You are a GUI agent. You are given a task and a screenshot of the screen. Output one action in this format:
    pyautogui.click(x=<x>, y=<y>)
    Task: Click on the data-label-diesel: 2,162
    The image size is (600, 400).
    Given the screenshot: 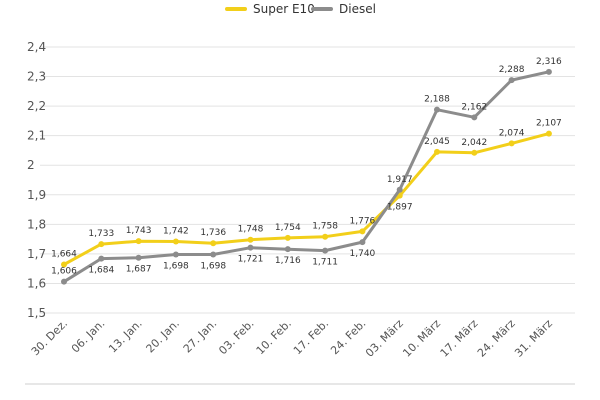 What is the action you would take?
    pyautogui.click(x=474, y=107)
    